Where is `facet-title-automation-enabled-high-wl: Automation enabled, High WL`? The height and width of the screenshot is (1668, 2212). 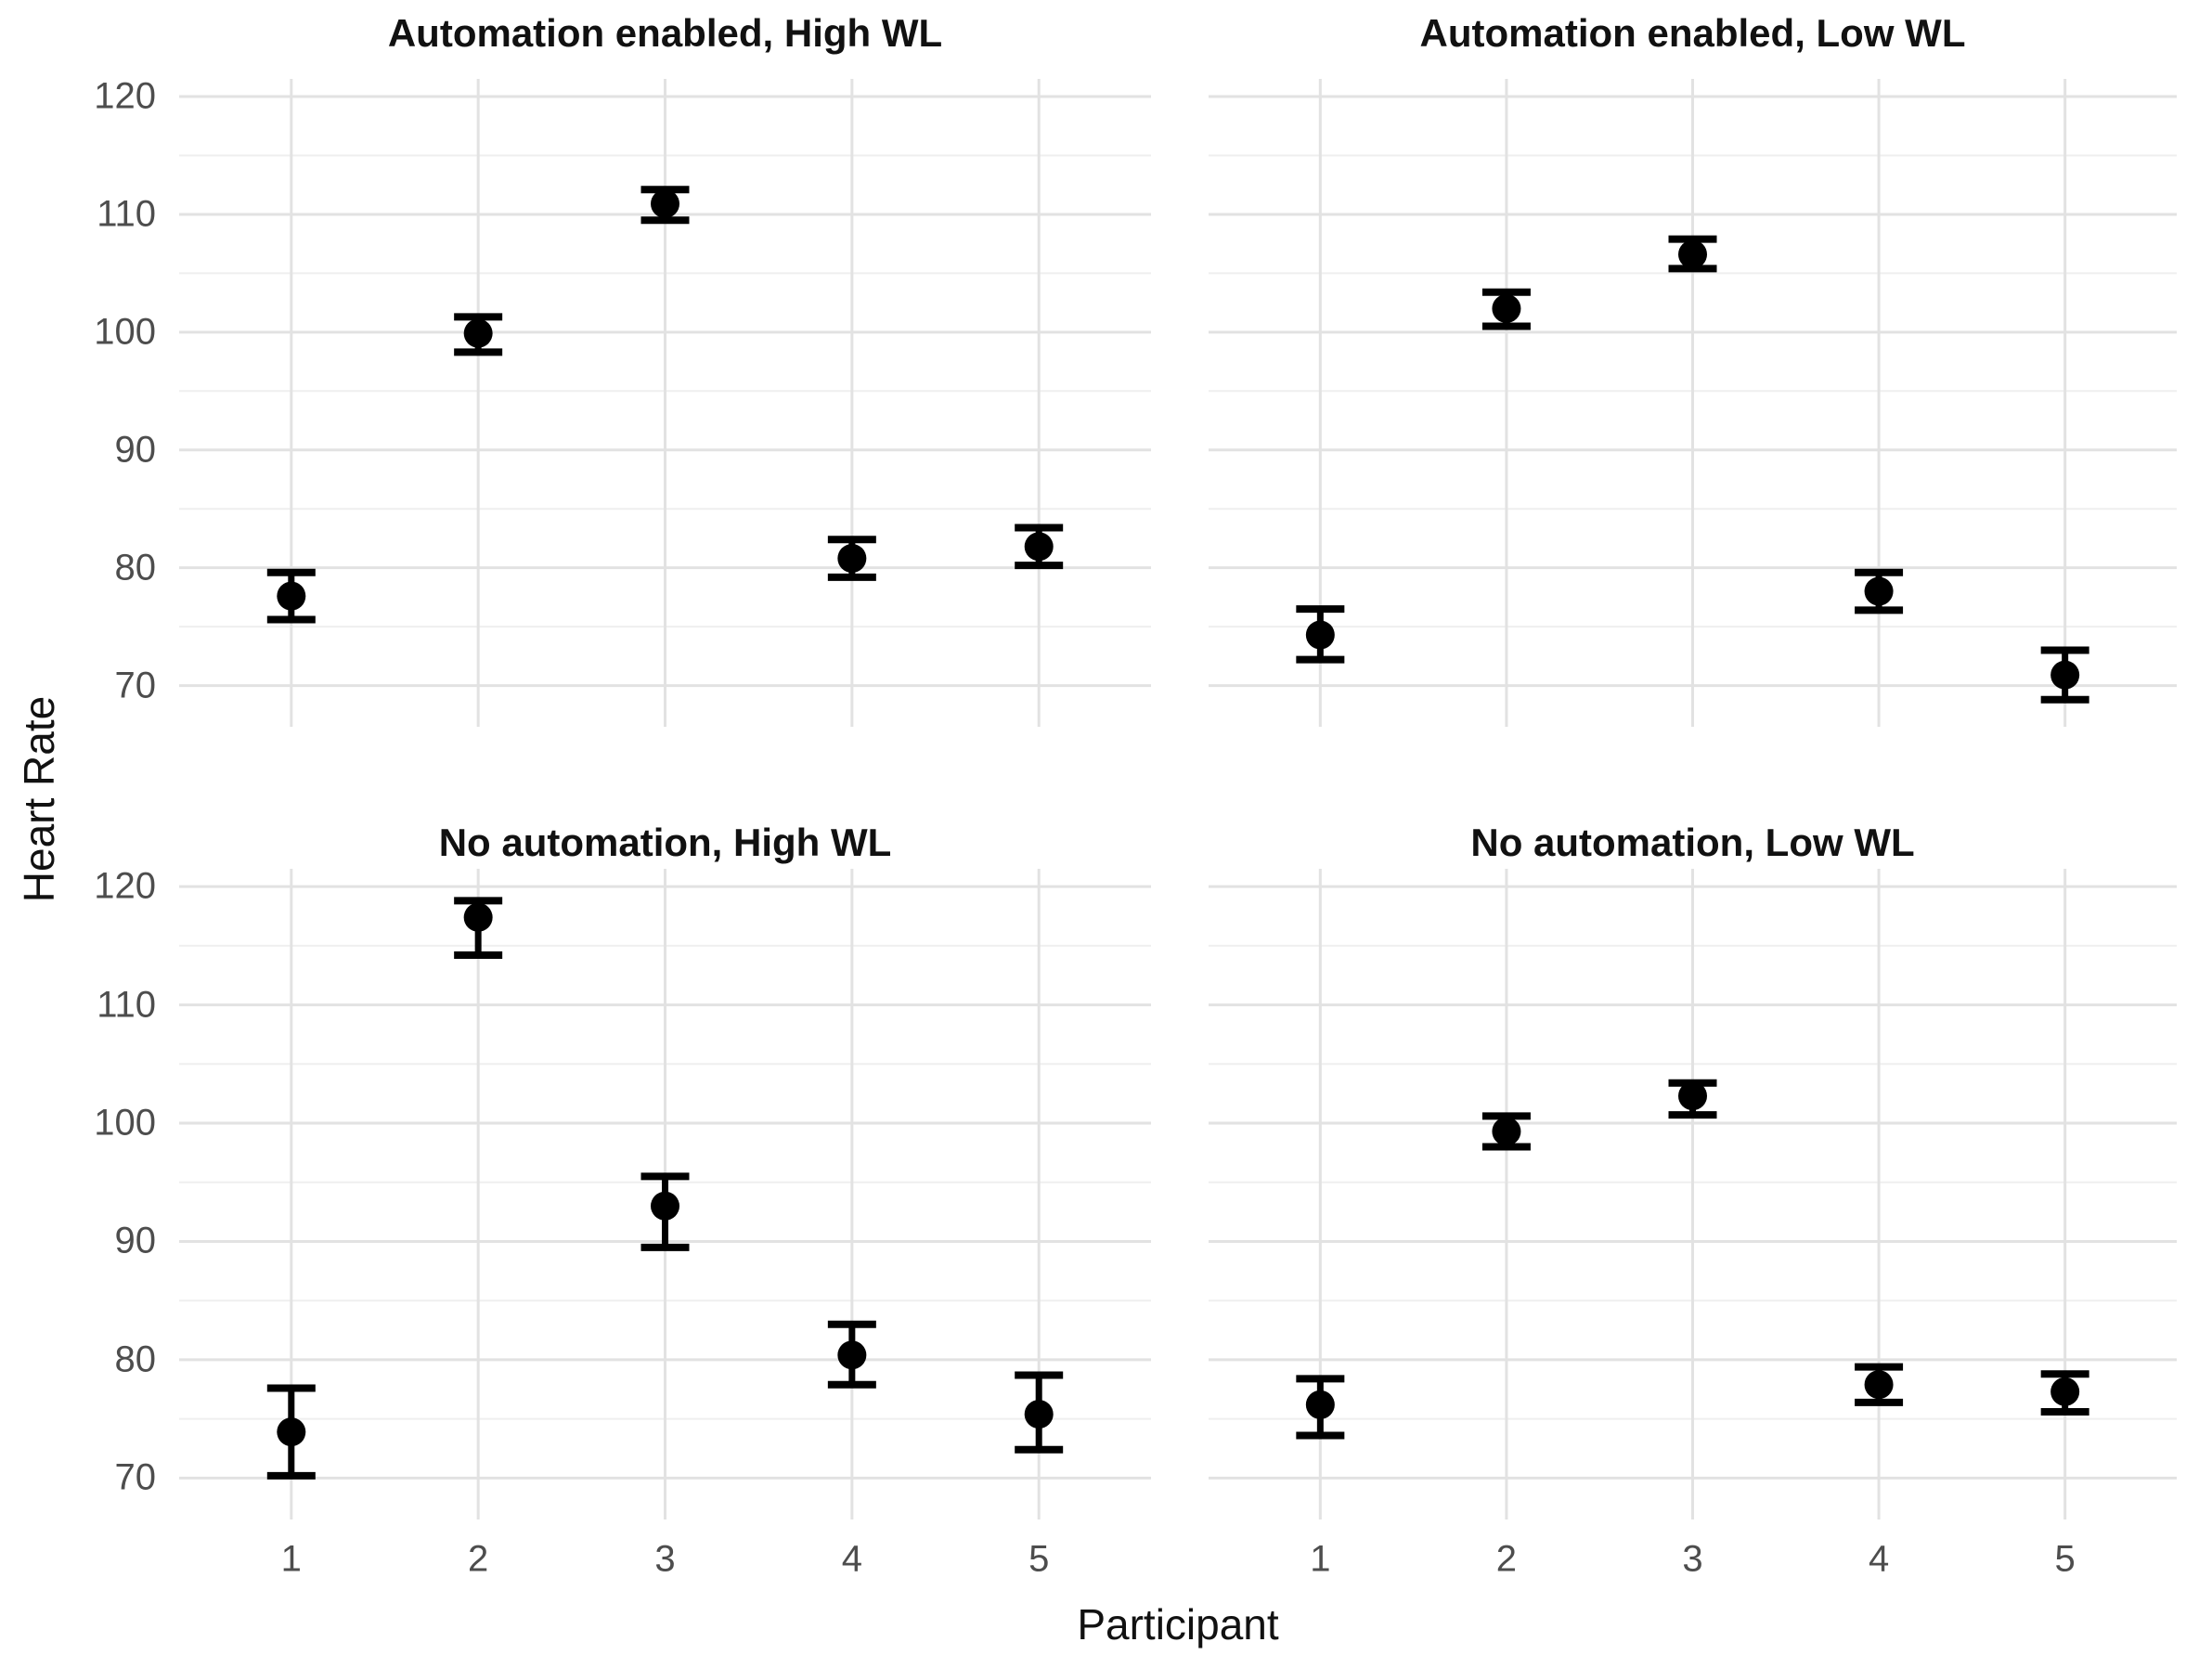
facet-title-automation-enabled-high-wl: Automation enabled, High WL is located at coordinates (665, 33).